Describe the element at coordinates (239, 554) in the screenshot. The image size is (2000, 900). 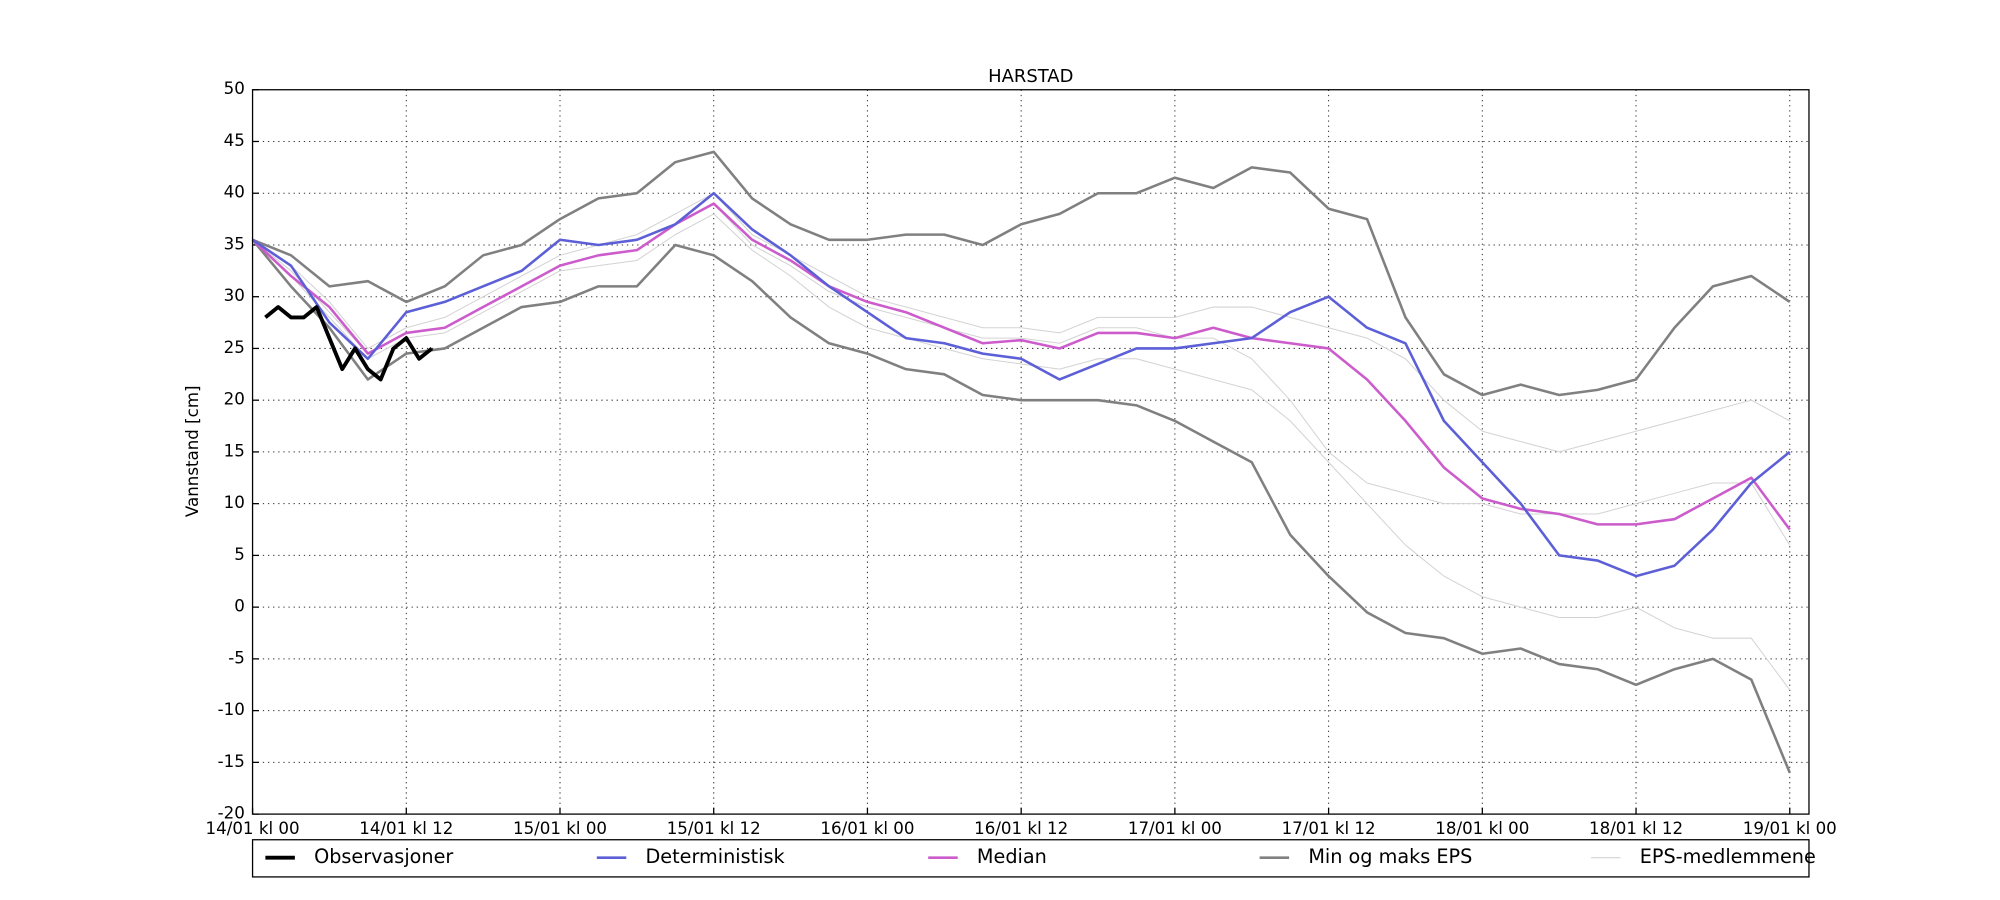
I see `y-tick-label: 5` at that location.